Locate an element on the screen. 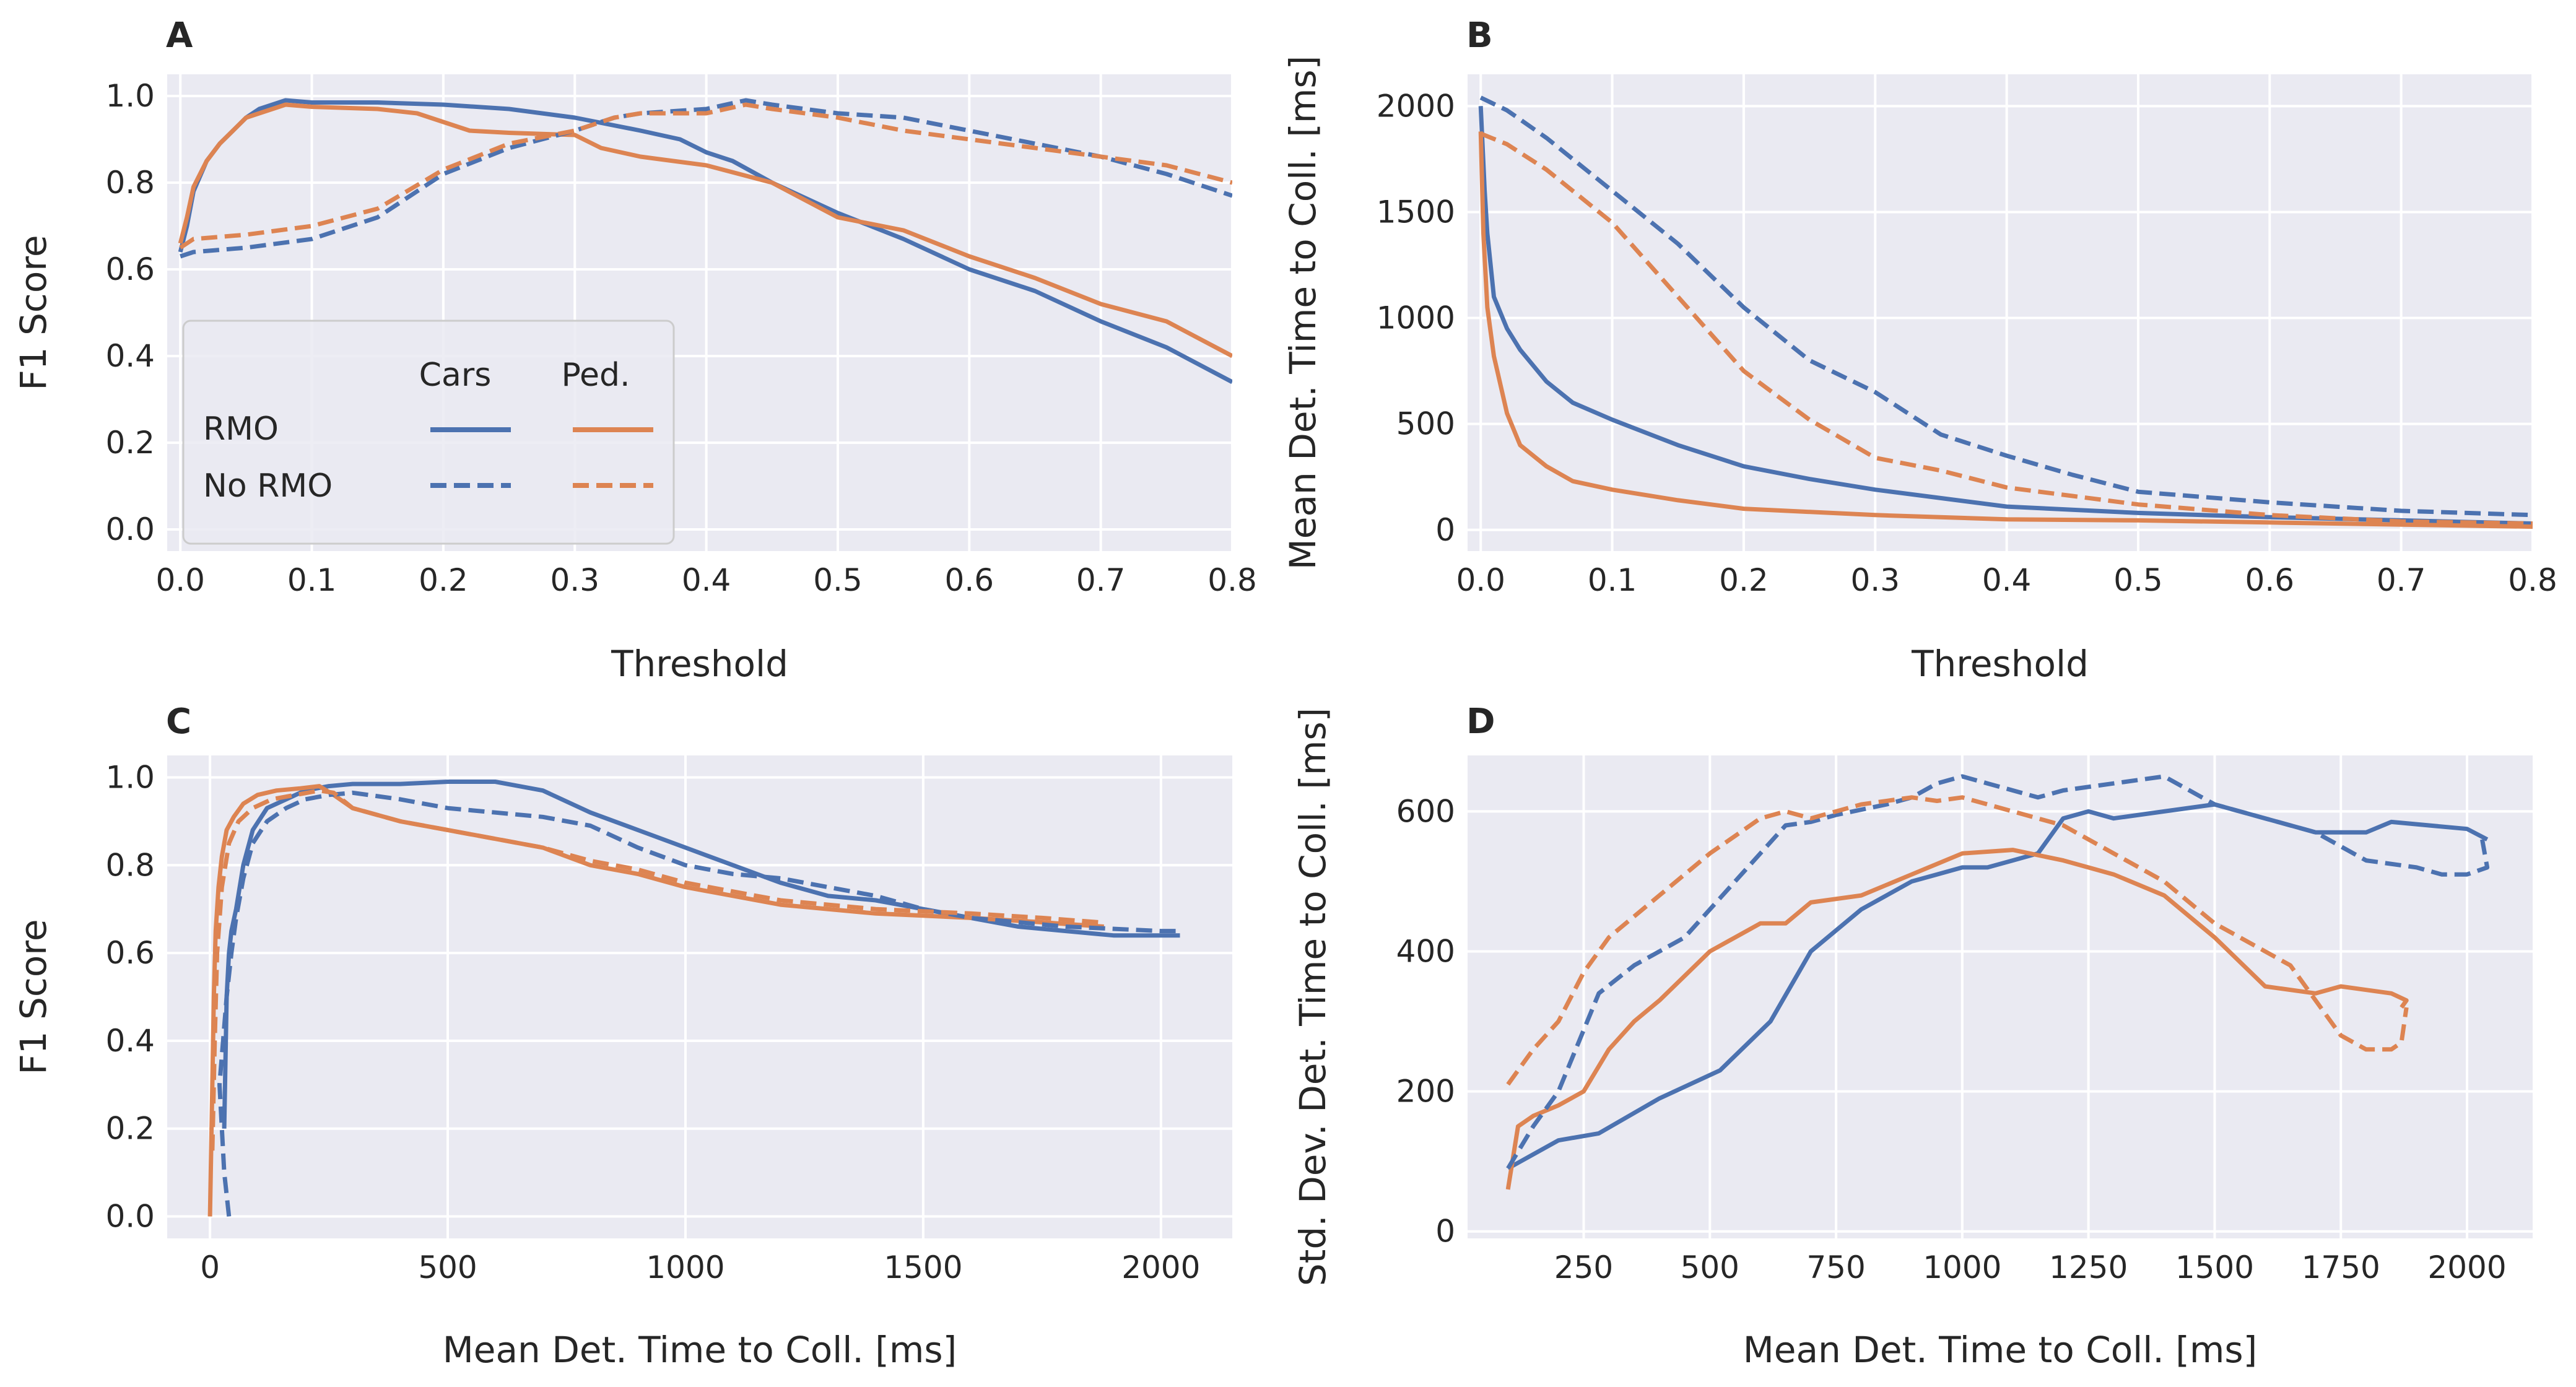  legend: Cars Ped. RMO No RMO is located at coordinates (428, 432).